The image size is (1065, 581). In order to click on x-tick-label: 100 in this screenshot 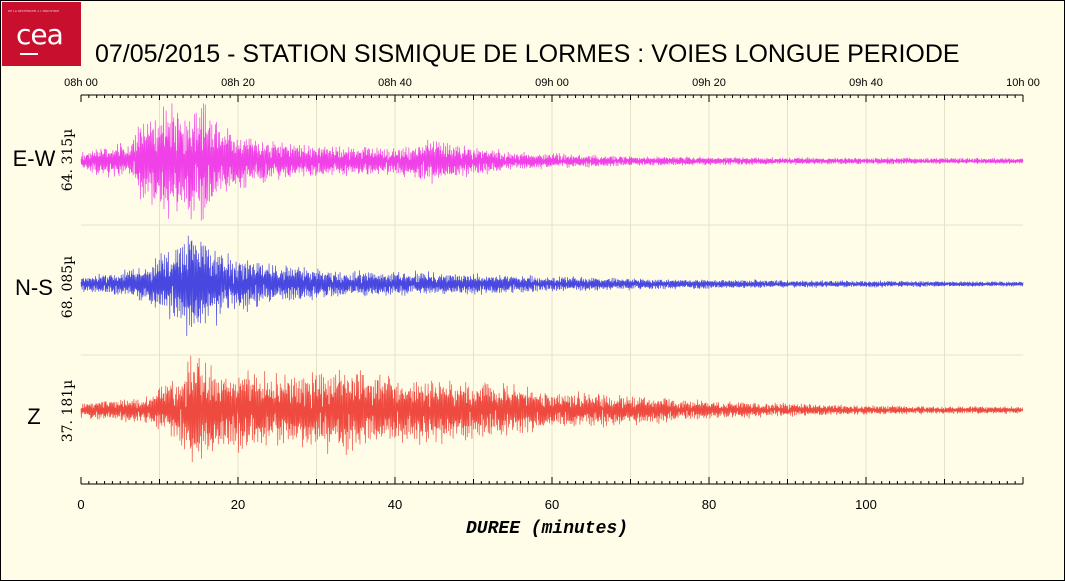, I will do `click(866, 504)`.